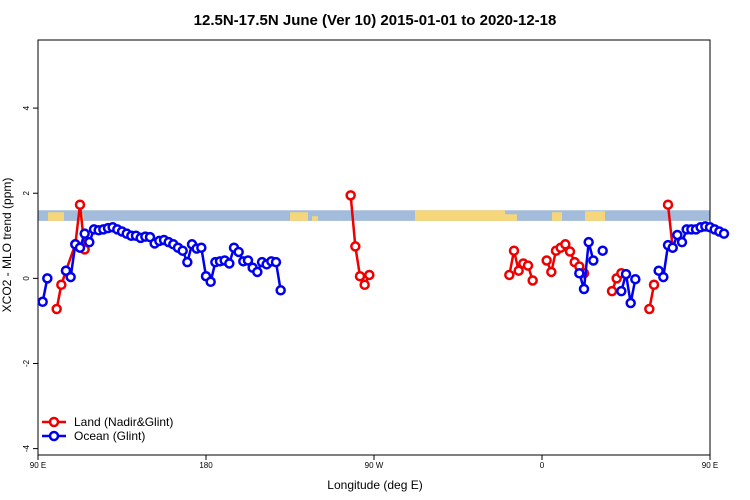 The image size is (750, 500). Describe the element at coordinates (374, 465) in the screenshot. I see `x-tick-label: 90 W` at that location.